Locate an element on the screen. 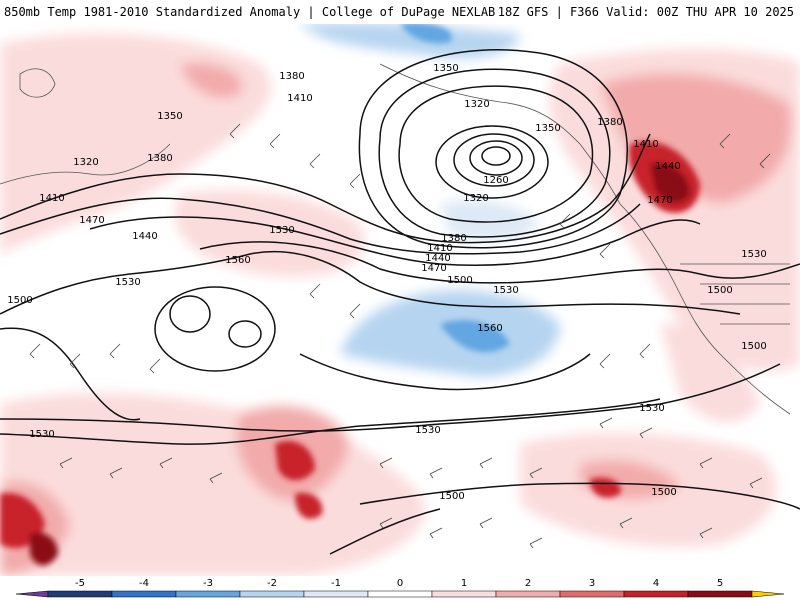 This screenshot has height=600, width=800. legend-color-bar is located at coordinates (400, 594).